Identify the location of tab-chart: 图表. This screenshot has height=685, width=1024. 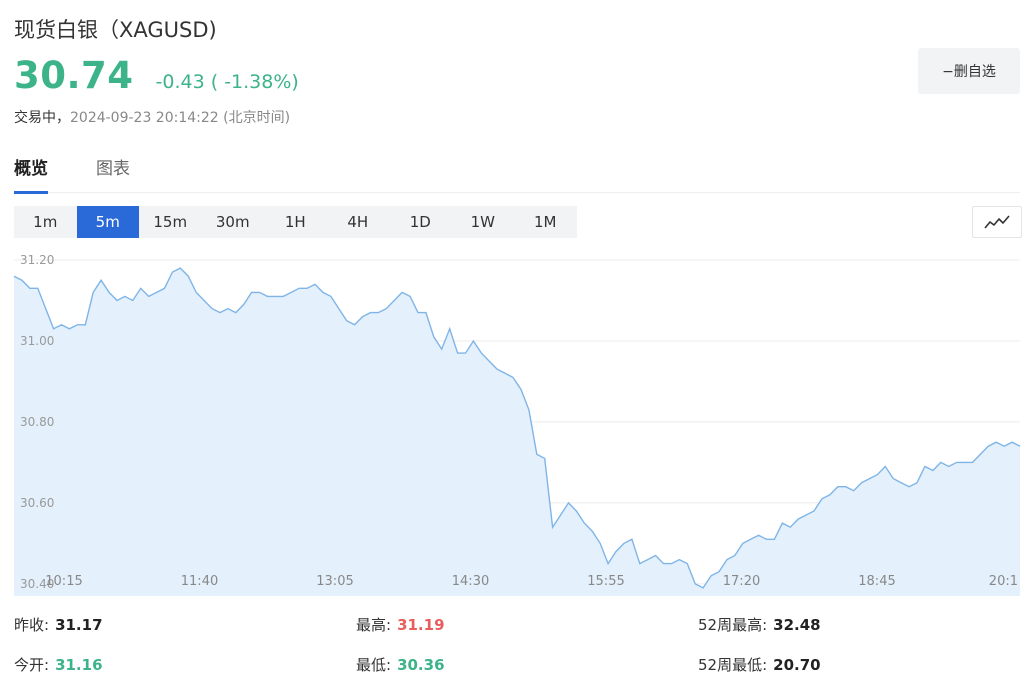
(113, 169).